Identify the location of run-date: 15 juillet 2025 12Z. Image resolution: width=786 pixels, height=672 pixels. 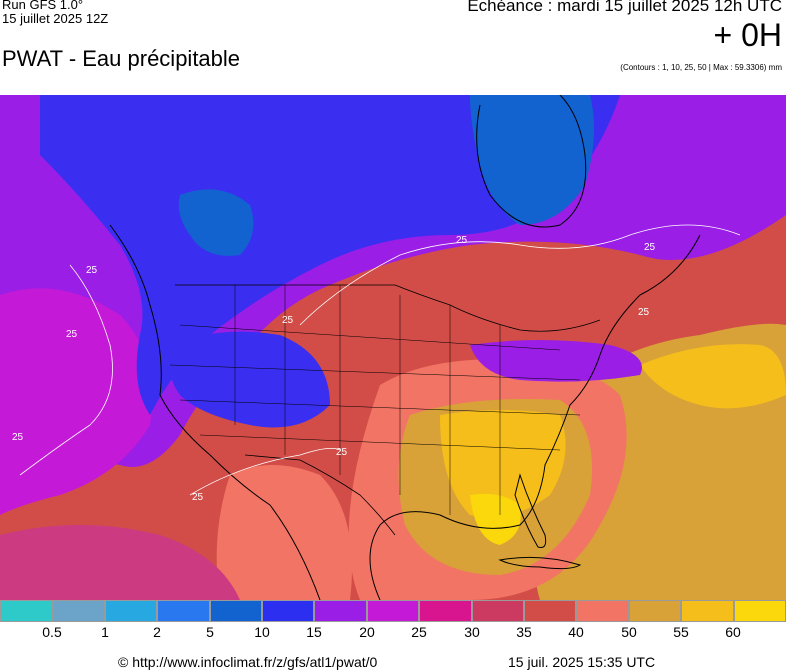
(55, 18).